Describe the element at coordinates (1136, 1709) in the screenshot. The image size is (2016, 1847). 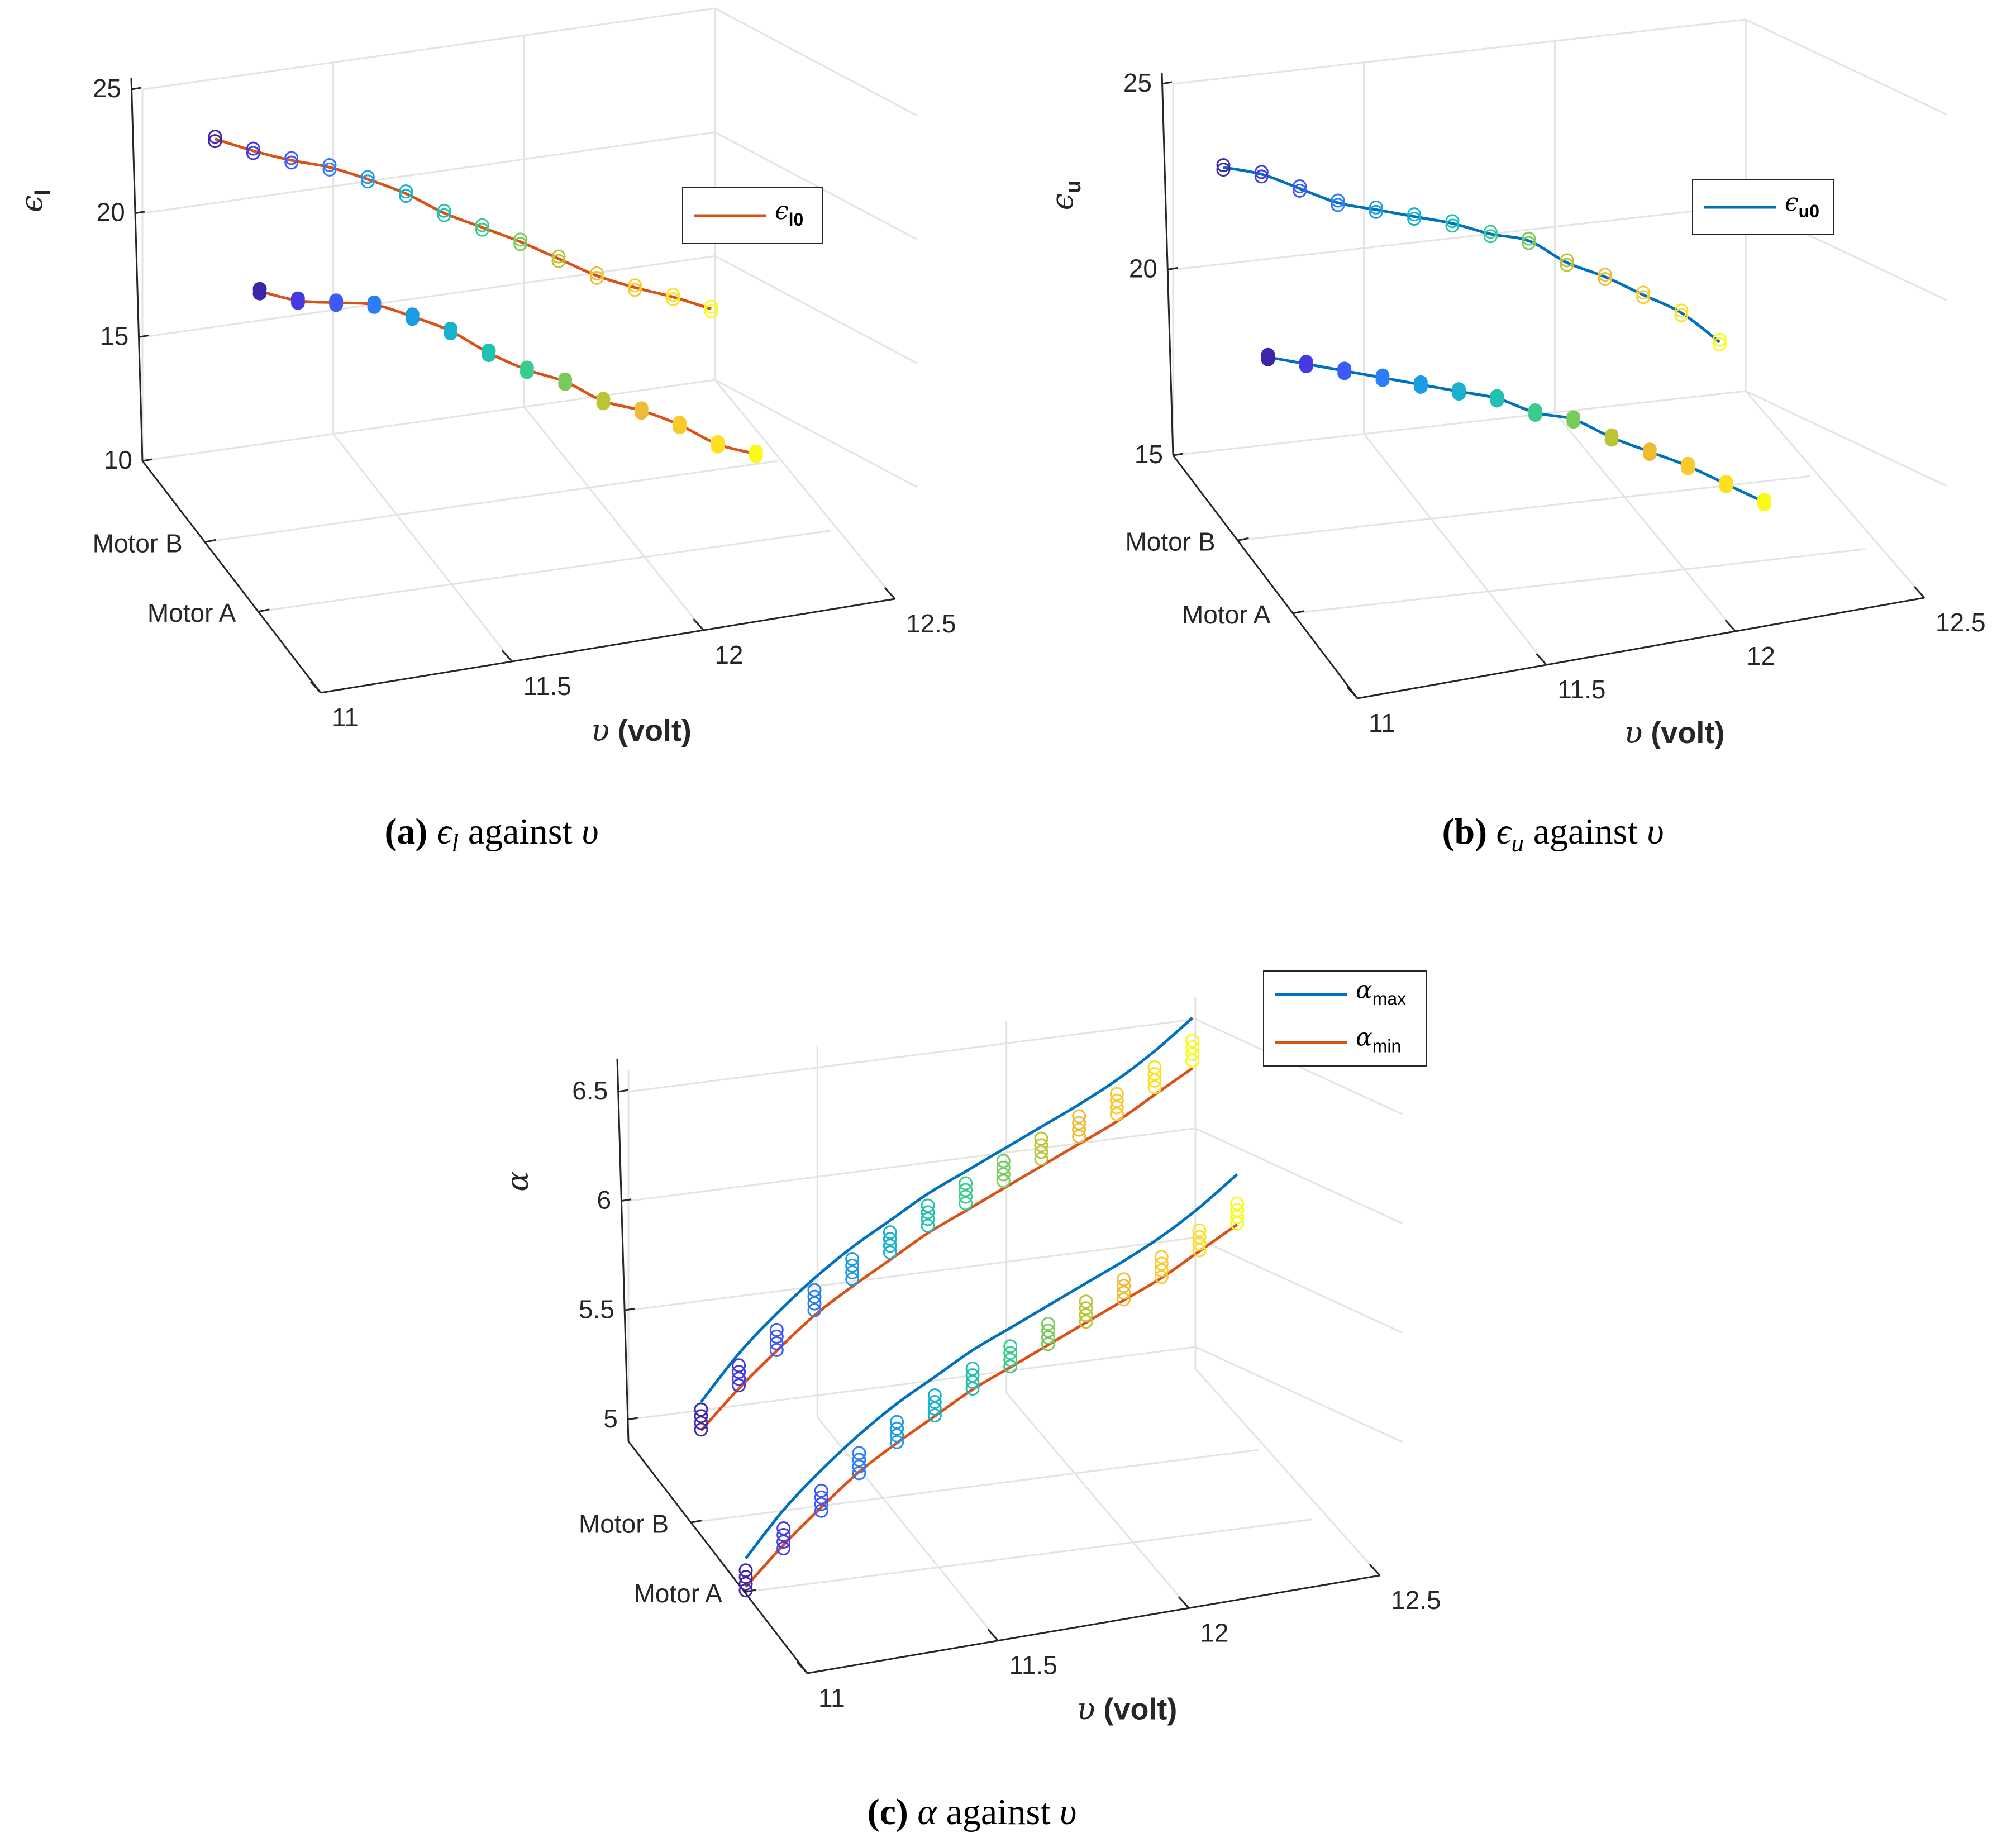
I see `x-axis-unit: (volt)` at that location.